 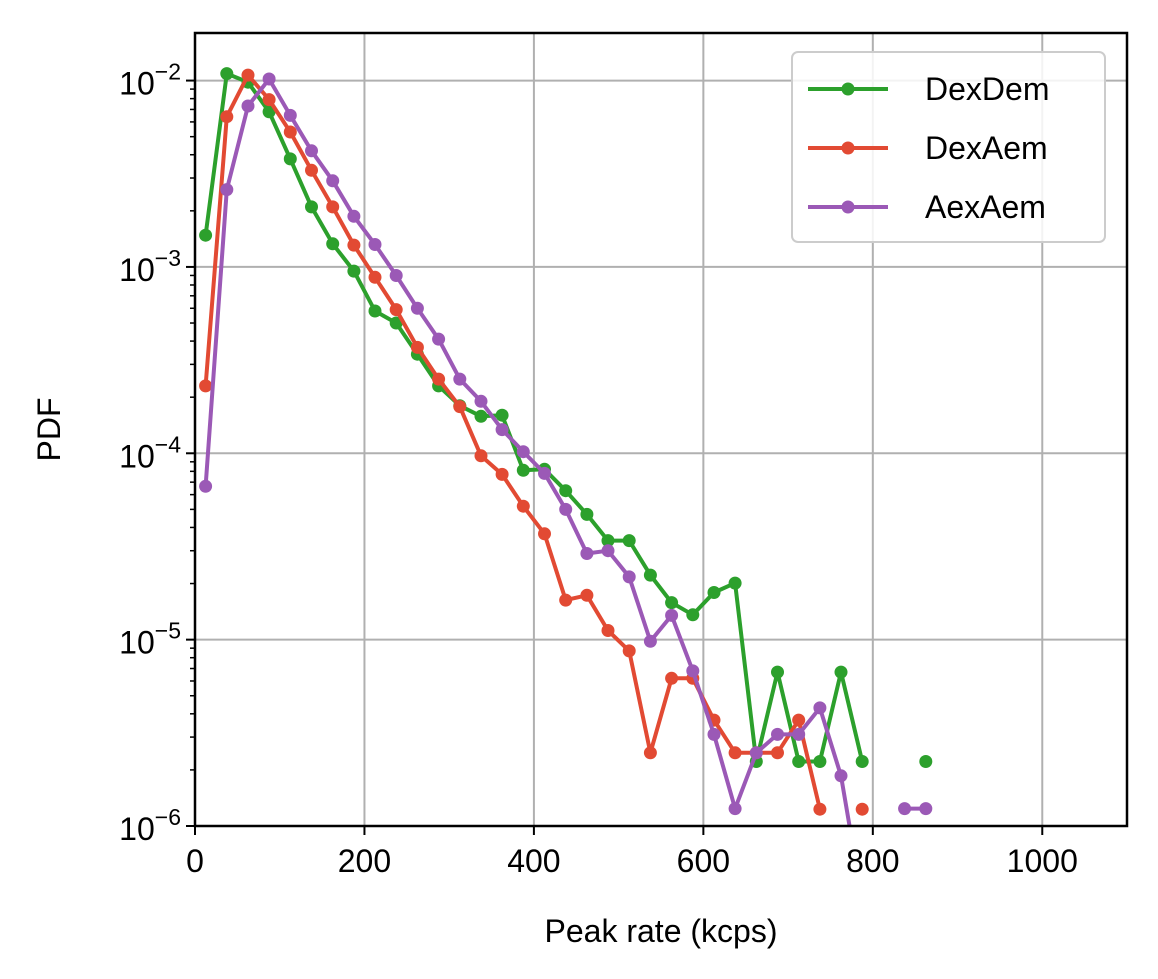 What do you see at coordinates (150, 639) in the screenshot?
I see `y-tick-label: 10⁻⁵` at bounding box center [150, 639].